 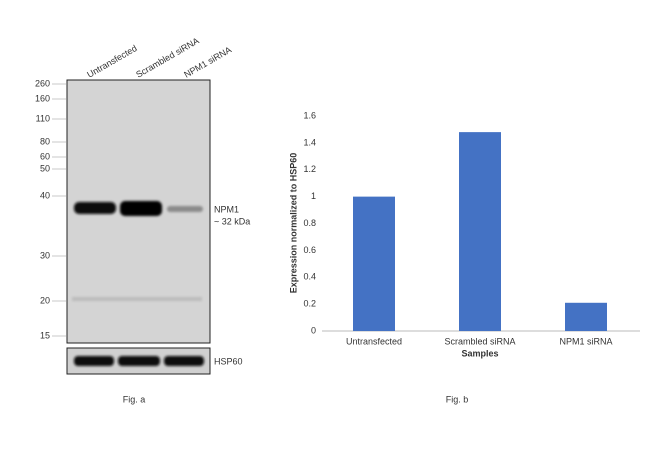 I want to click on caption: Fig. b, so click(x=457, y=399).